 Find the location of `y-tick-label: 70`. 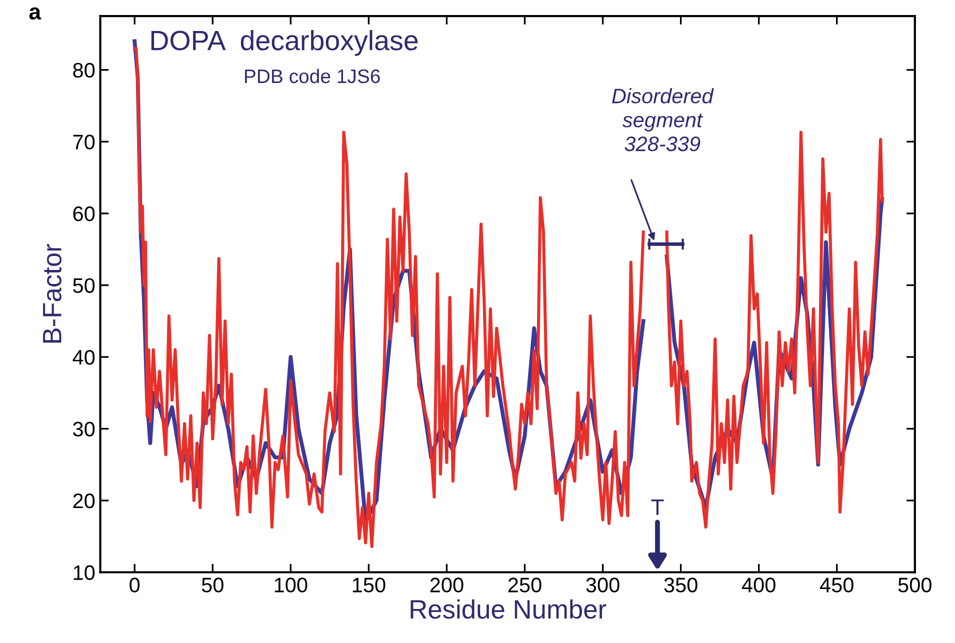

y-tick-label: 70 is located at coordinates (84, 142).